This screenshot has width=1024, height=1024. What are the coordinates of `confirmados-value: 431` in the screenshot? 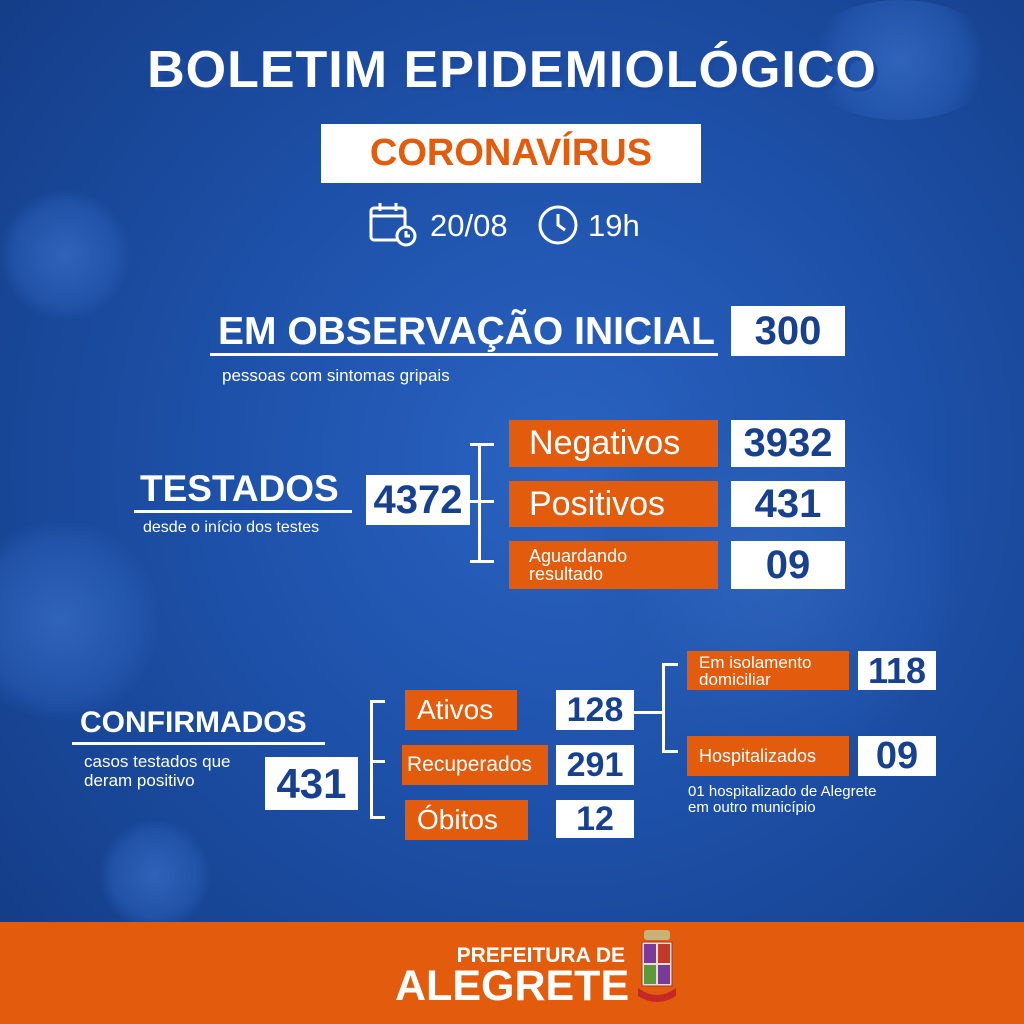 It's located at (311, 783).